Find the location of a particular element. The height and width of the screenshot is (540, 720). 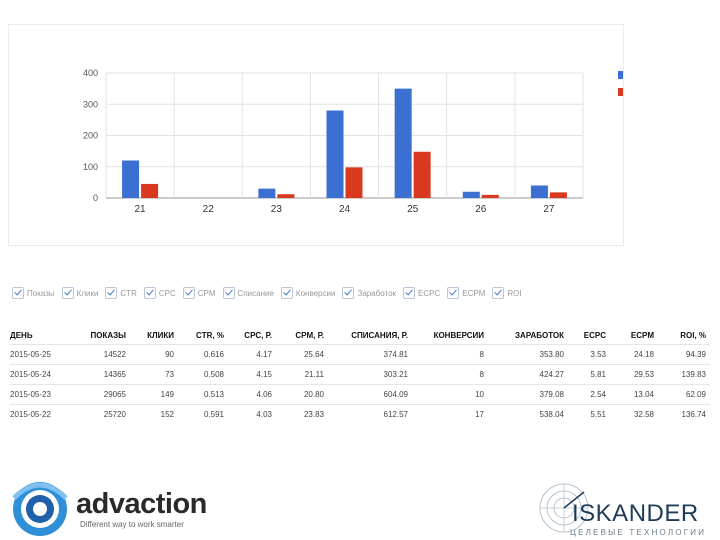

filter-checkbox-3: CPC is located at coordinates (159, 293).